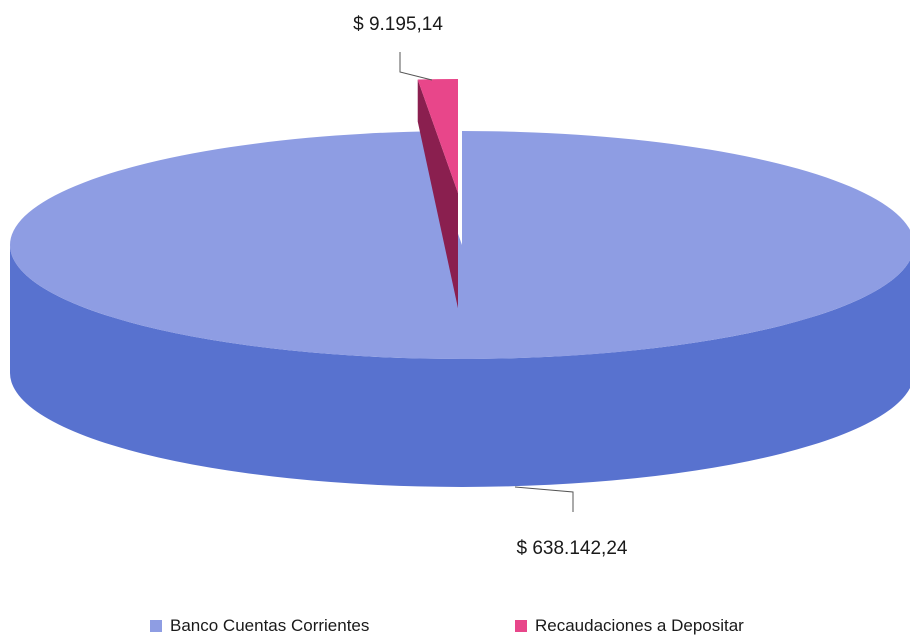  What do you see at coordinates (639, 625) in the screenshot?
I see `legend-label-recaudaciones: Recaudaciones a Depositar` at bounding box center [639, 625].